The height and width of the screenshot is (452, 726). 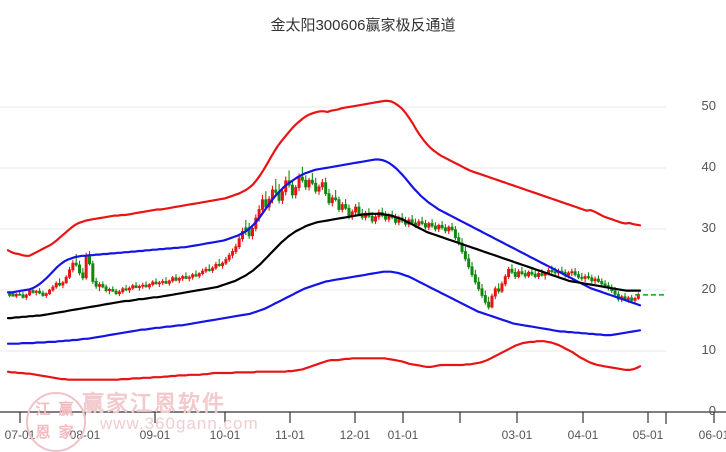 What do you see at coordinates (708, 227) in the screenshot?
I see `y-axis-tick-label: 30` at bounding box center [708, 227].